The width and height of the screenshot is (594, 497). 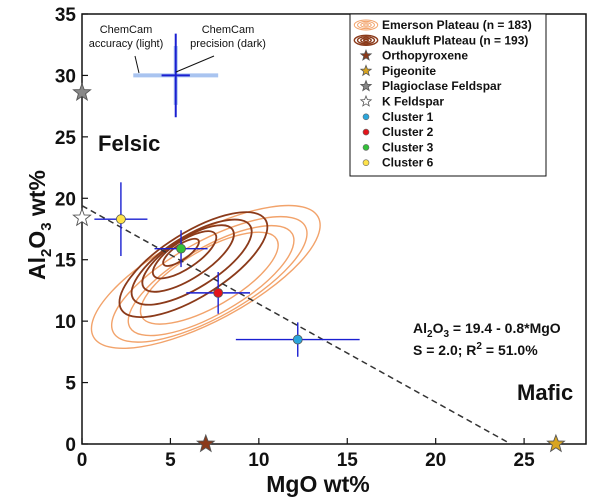 I want to click on legend-label: Naukluft Plateau (n = 193), so click(x=455, y=40).